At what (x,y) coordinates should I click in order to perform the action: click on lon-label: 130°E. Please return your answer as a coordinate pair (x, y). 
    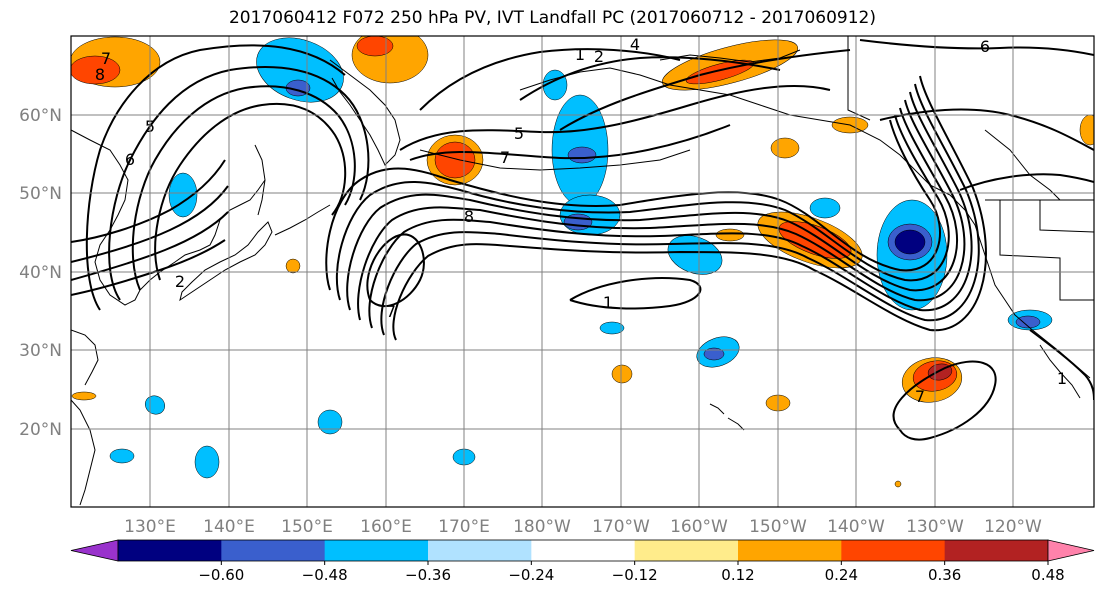
    Looking at the image, I should click on (150, 527).